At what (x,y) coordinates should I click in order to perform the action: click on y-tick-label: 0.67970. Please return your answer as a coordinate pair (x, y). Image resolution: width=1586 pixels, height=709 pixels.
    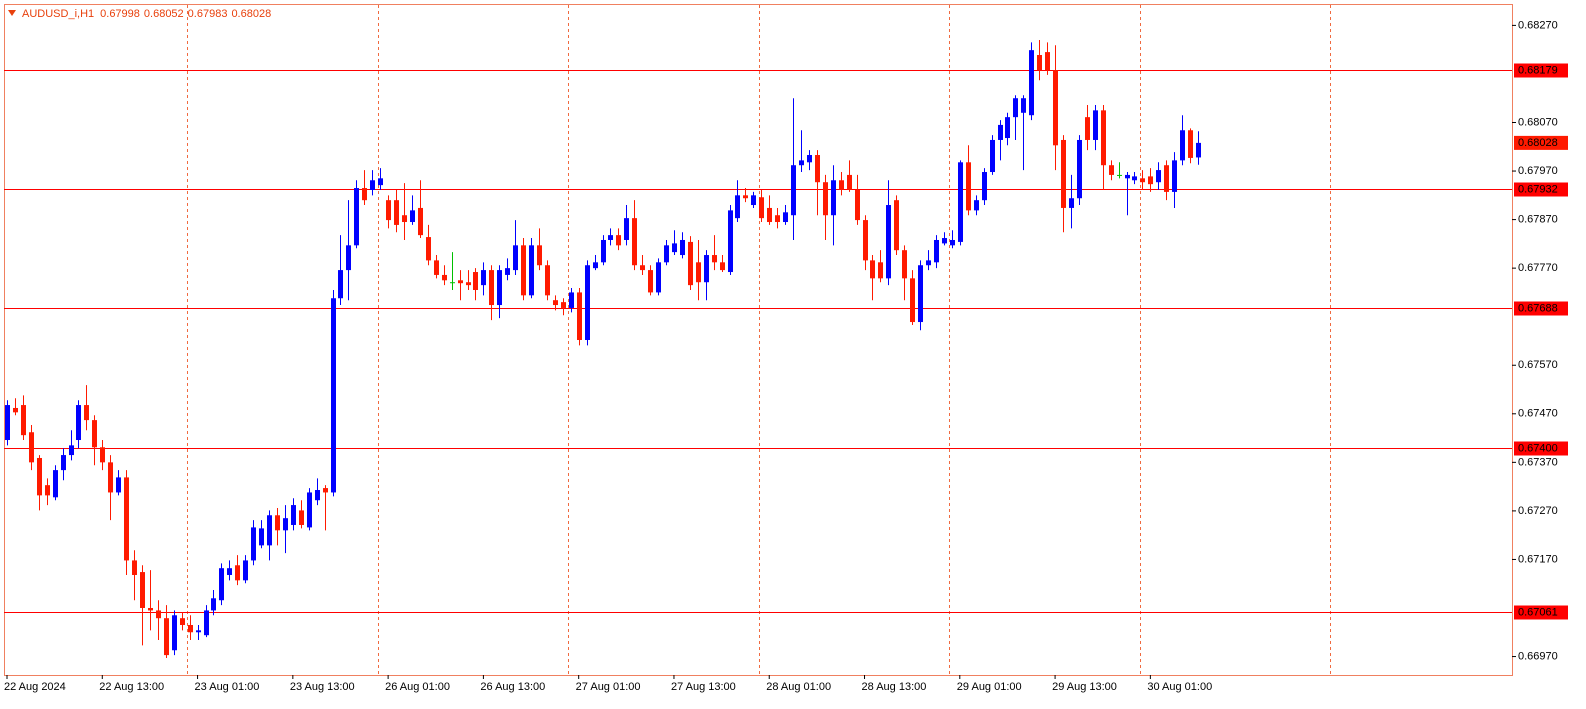
    Looking at the image, I should click on (1538, 171).